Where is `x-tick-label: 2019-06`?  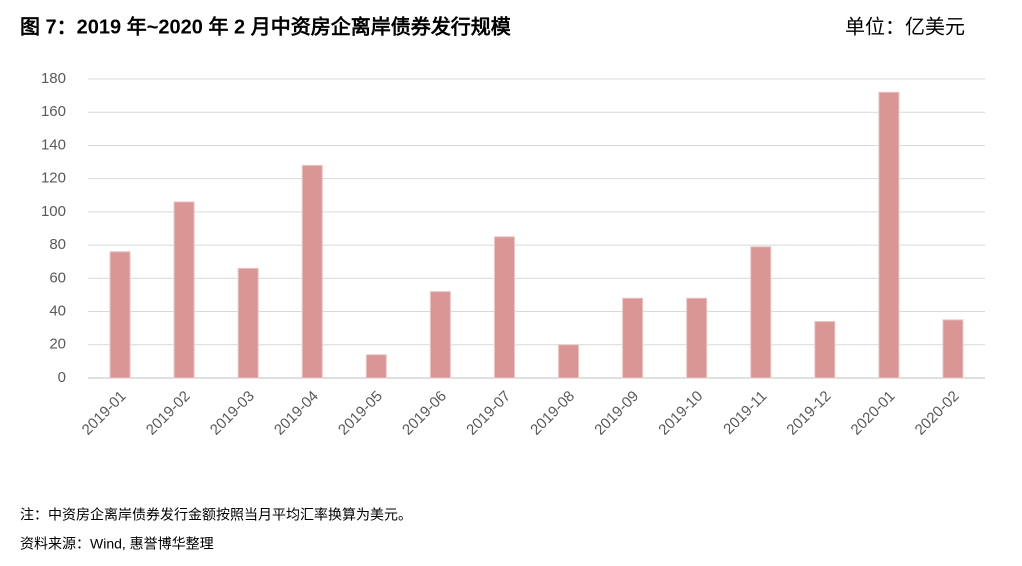
x-tick-label: 2019-06 is located at coordinates (424, 413).